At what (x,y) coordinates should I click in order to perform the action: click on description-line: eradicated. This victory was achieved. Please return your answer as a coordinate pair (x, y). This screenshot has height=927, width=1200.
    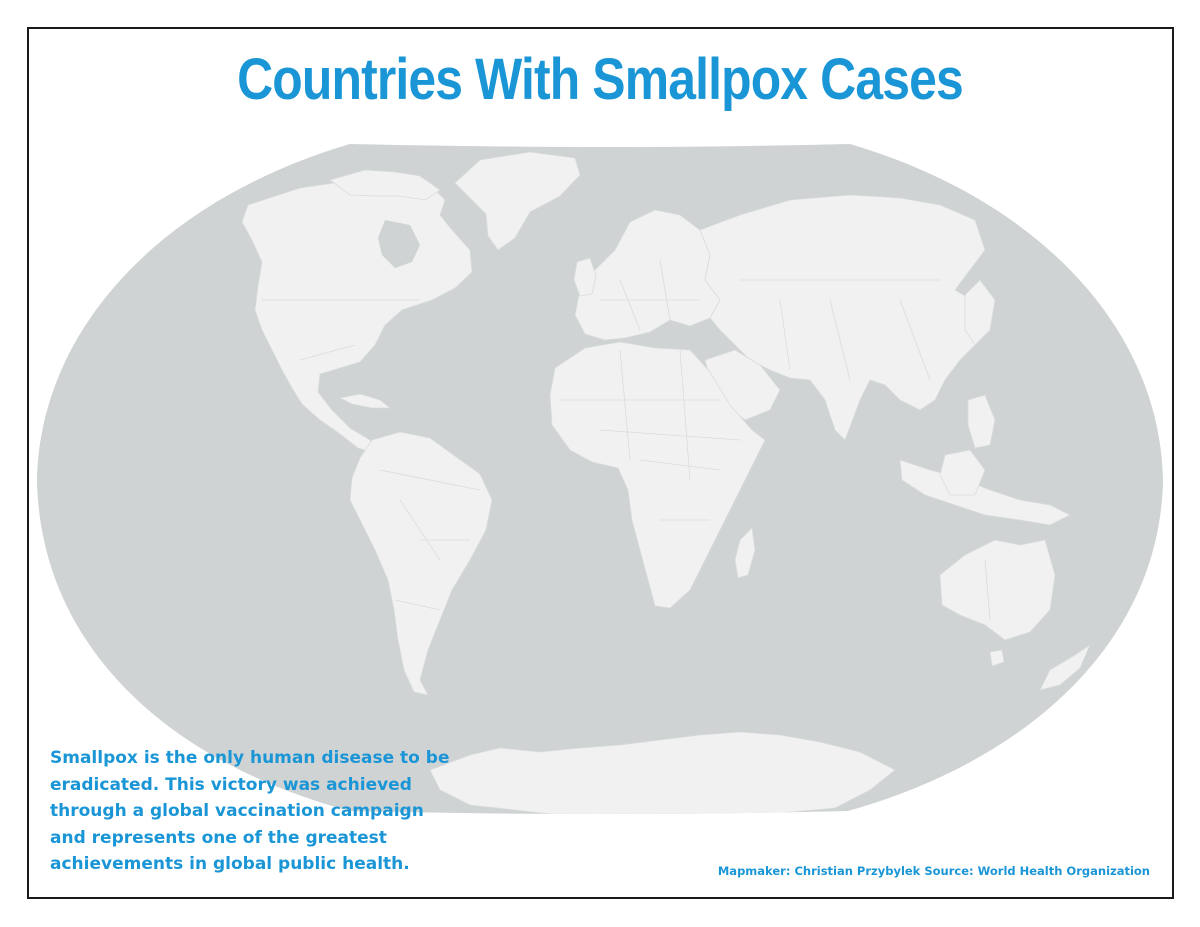
    Looking at the image, I should click on (231, 784).